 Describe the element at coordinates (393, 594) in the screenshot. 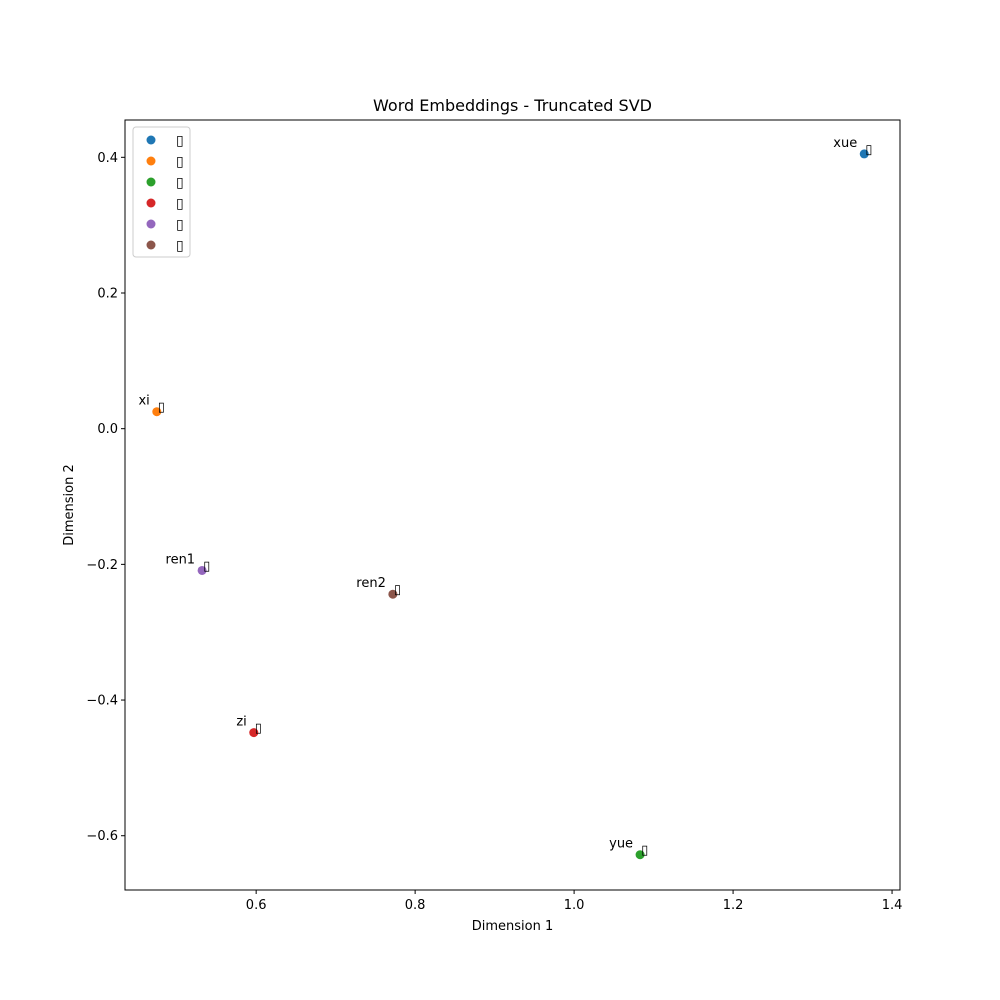

I see `scatter-point-ren2` at that location.